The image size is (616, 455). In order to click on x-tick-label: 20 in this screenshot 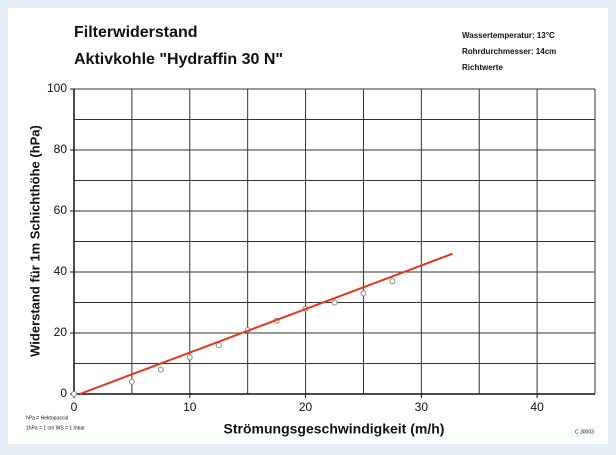, I will do `click(306, 407)`.